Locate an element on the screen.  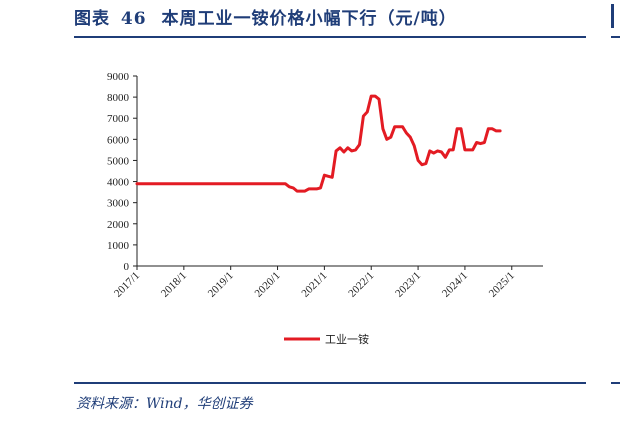
y-tick-label: 2000 is located at coordinates (118, 225).